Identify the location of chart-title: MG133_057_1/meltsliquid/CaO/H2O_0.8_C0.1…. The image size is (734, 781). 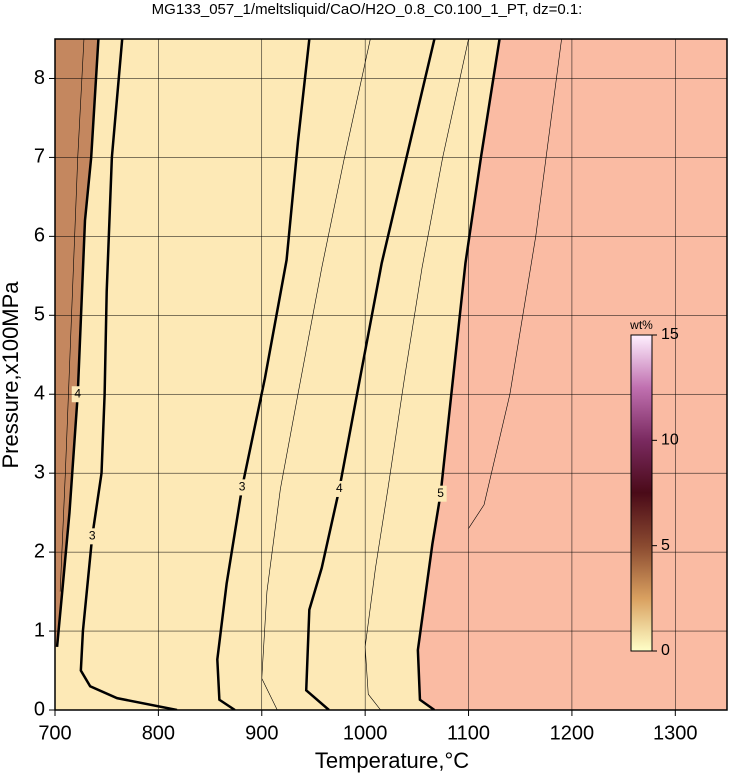
(367, 9).